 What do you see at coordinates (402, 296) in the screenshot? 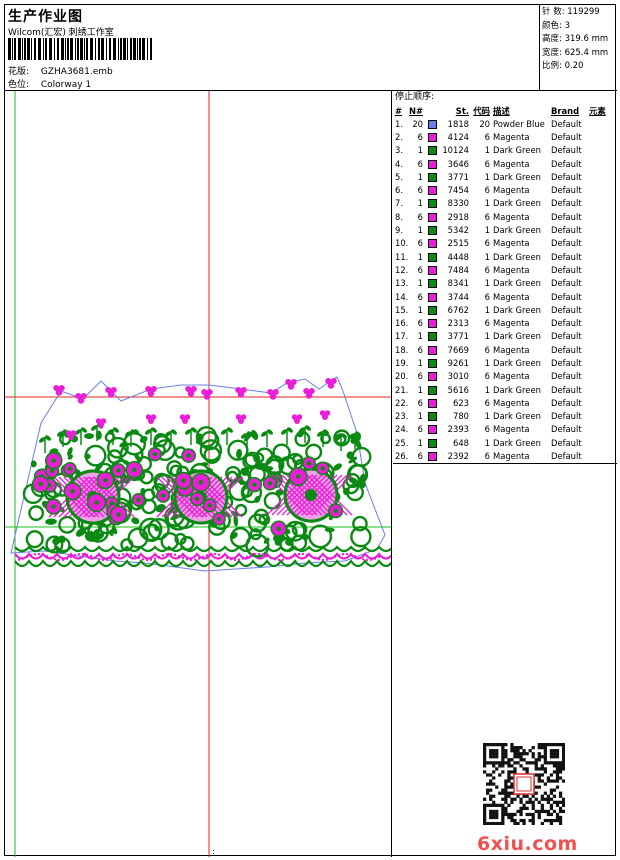
I see `row-index: 14.` at bounding box center [402, 296].